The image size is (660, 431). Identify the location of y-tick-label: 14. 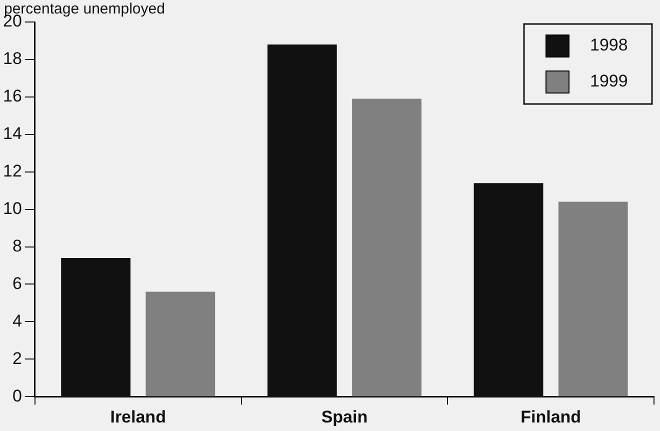
(12, 134).